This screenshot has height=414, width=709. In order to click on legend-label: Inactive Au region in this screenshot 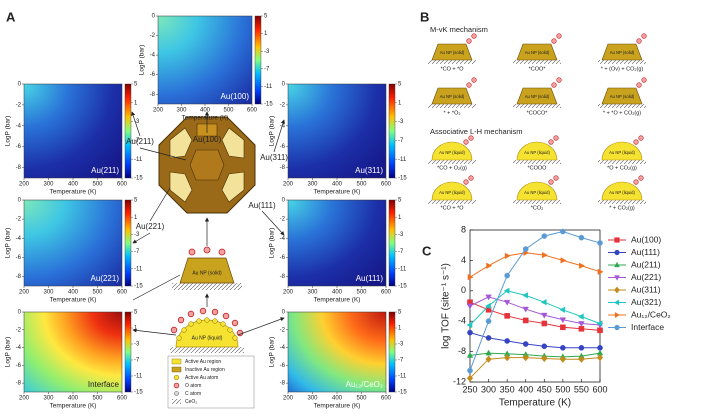, I will do `click(205, 370)`.